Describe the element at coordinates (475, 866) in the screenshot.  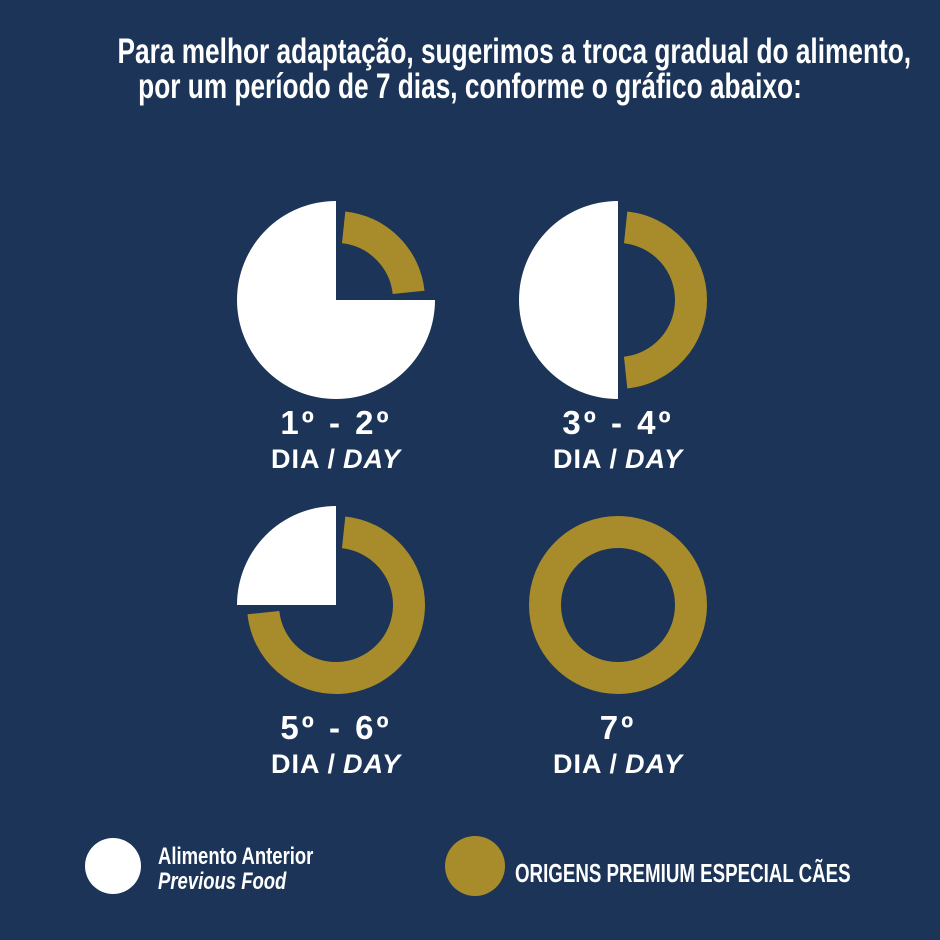
I see `new-food-swatch` at that location.